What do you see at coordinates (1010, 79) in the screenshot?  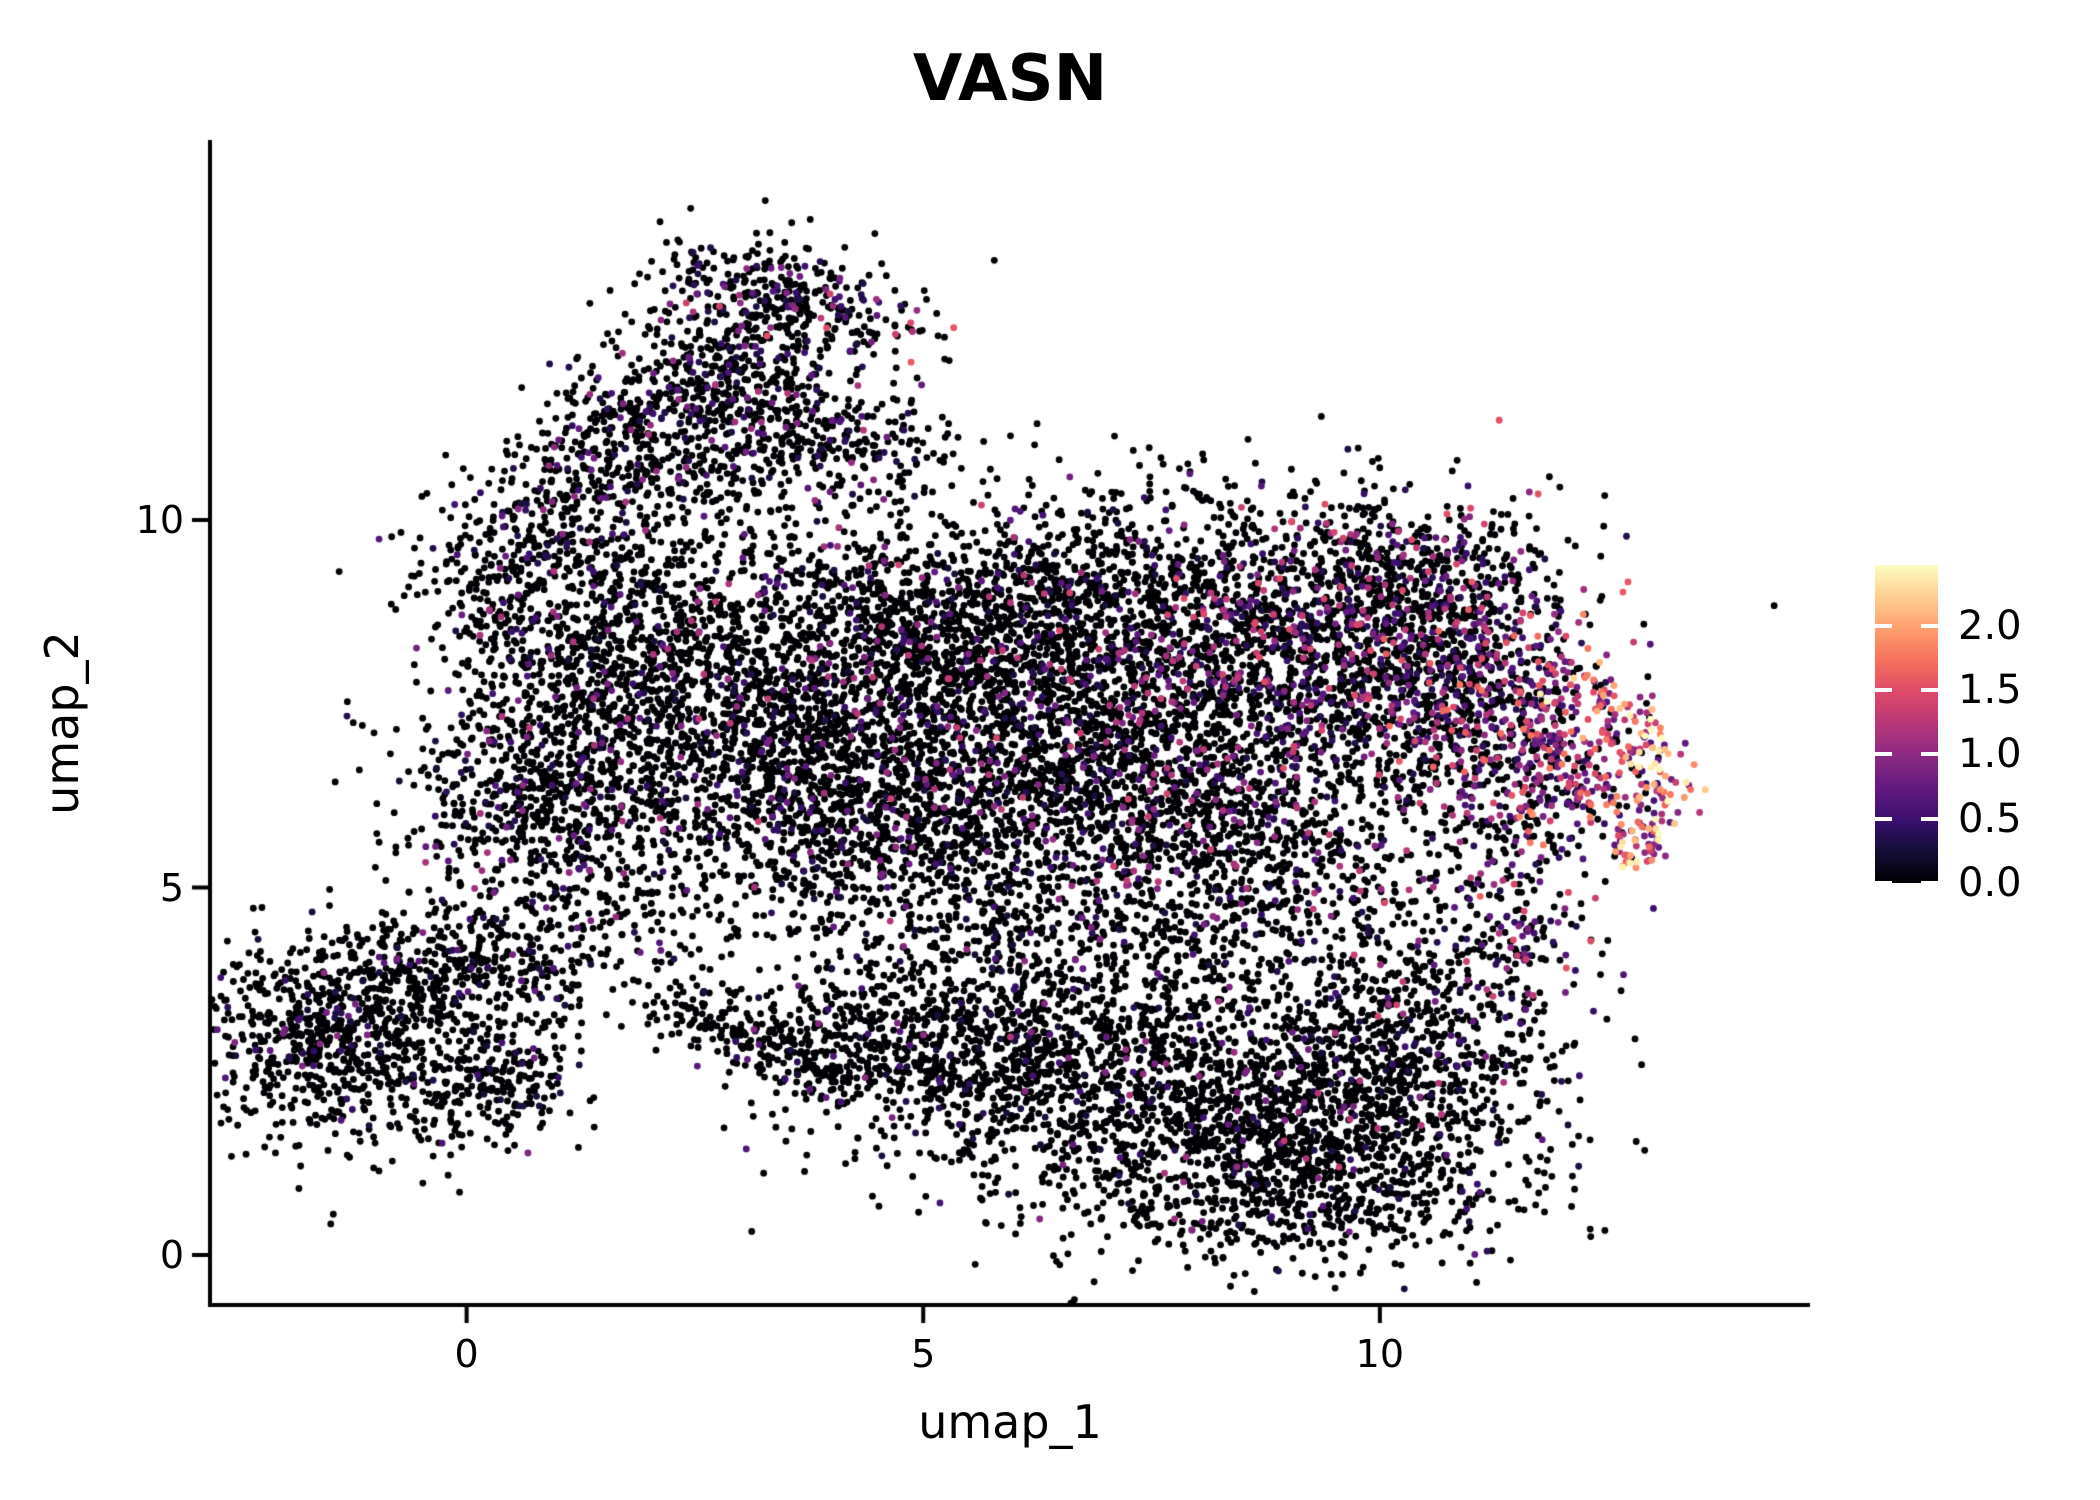 I see `page-title: VASN` at bounding box center [1010, 79].